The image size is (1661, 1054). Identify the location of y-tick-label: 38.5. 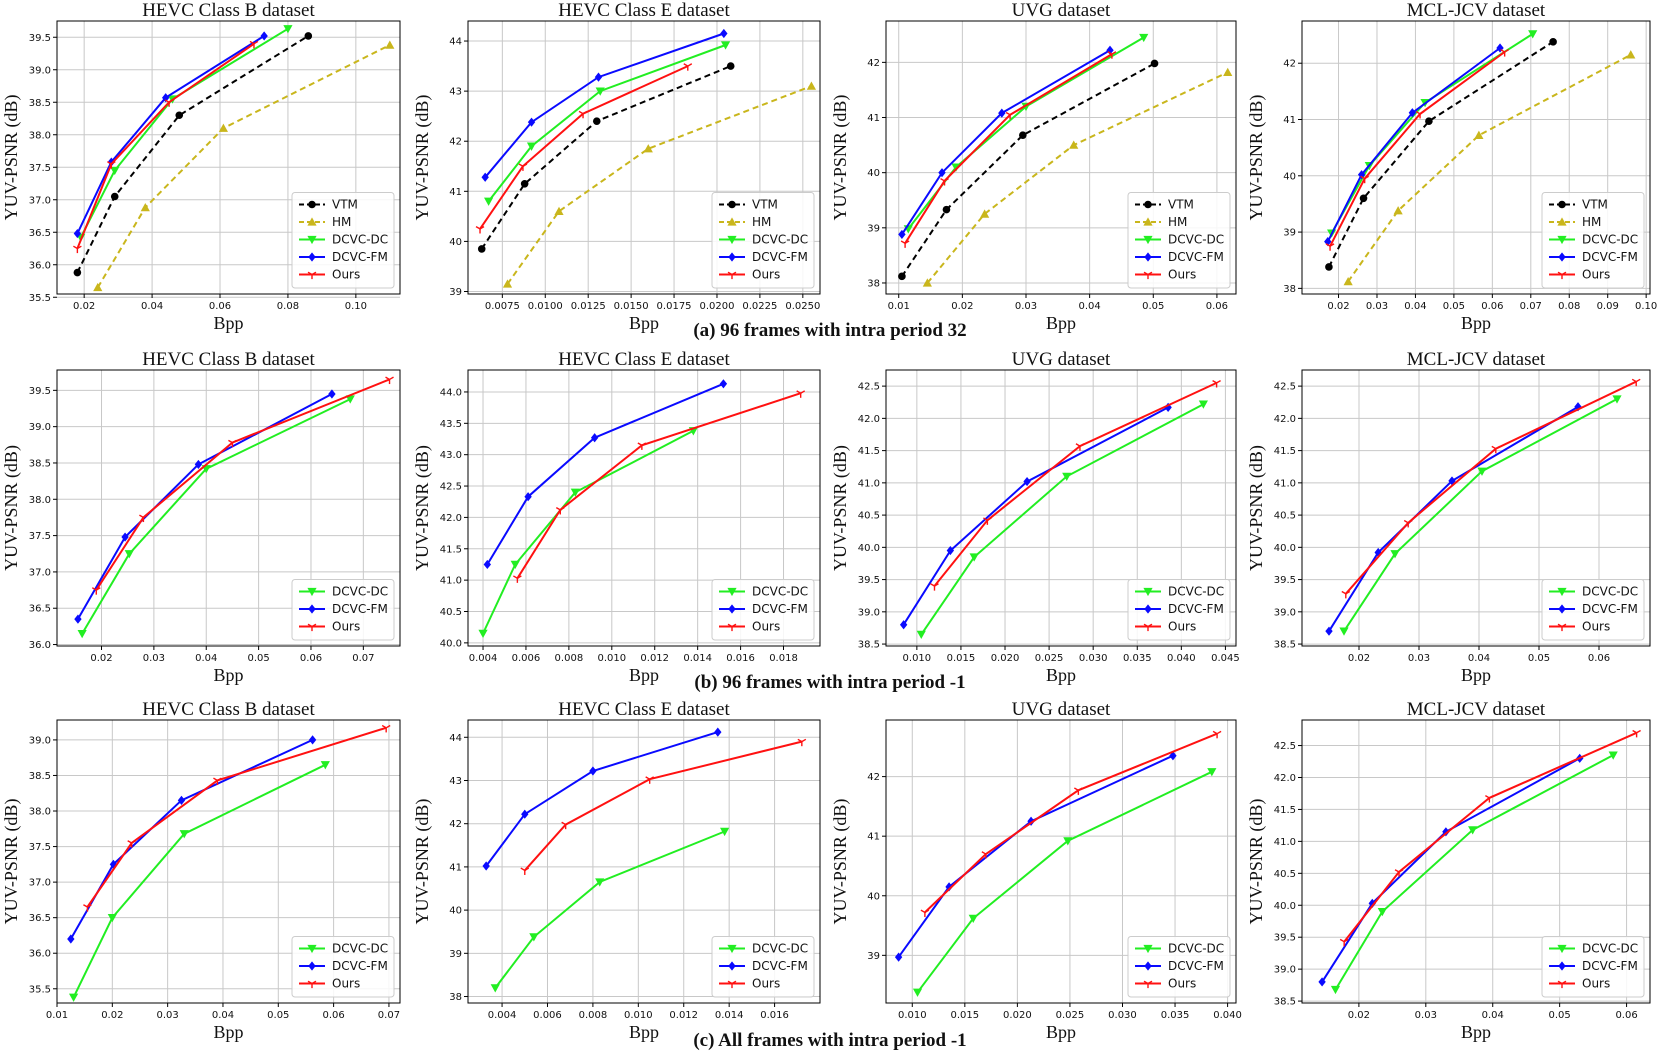
(1285, 1002).